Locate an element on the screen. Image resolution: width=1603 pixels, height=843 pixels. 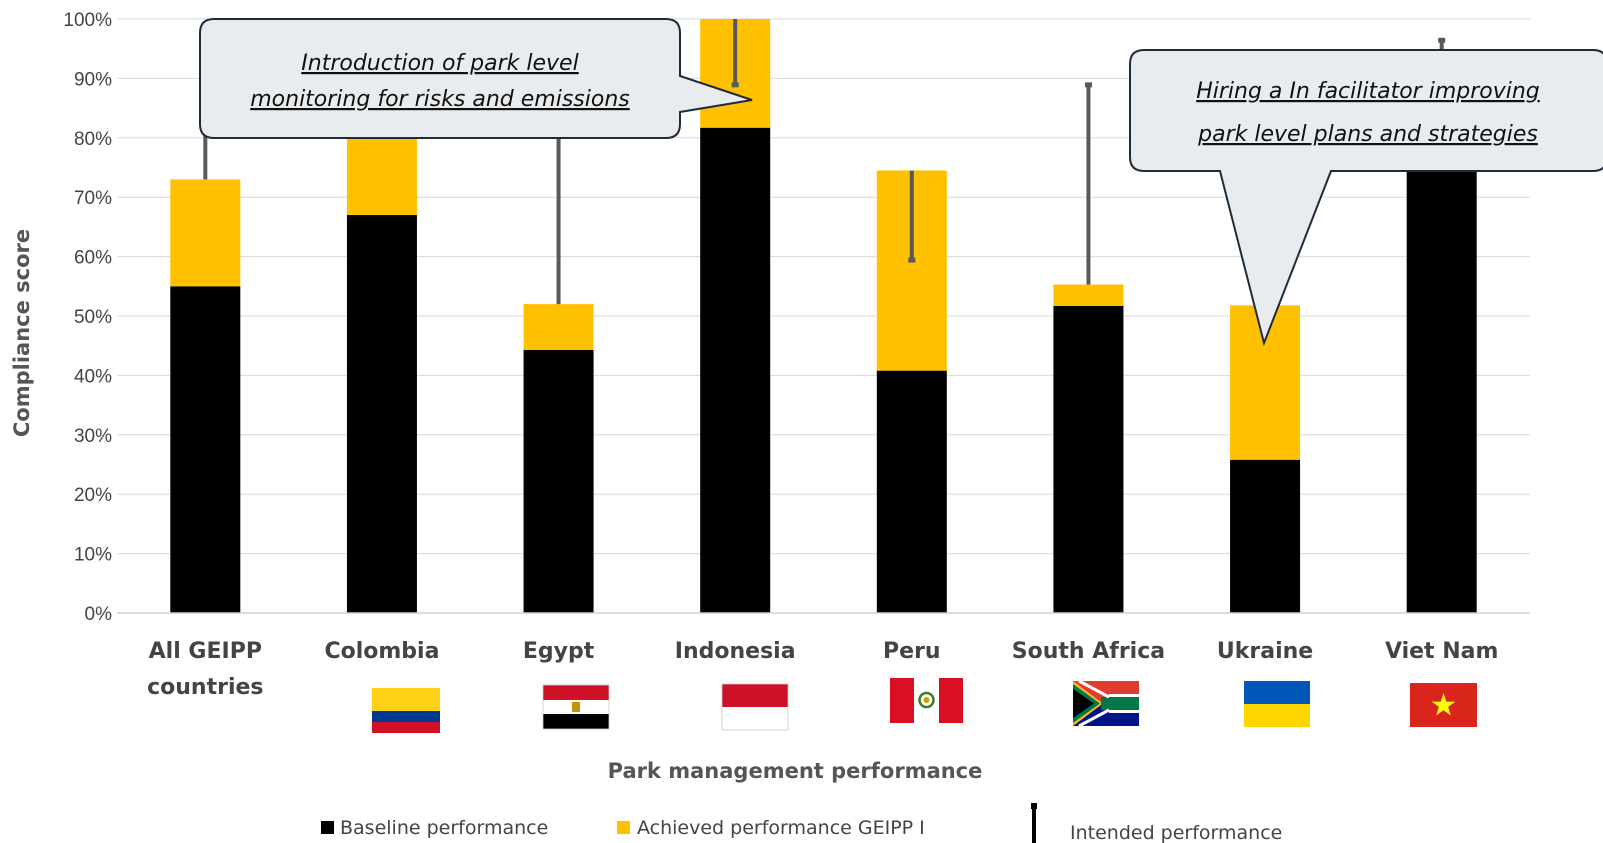
y-axis-title: Compliance score is located at coordinates (22, 333).